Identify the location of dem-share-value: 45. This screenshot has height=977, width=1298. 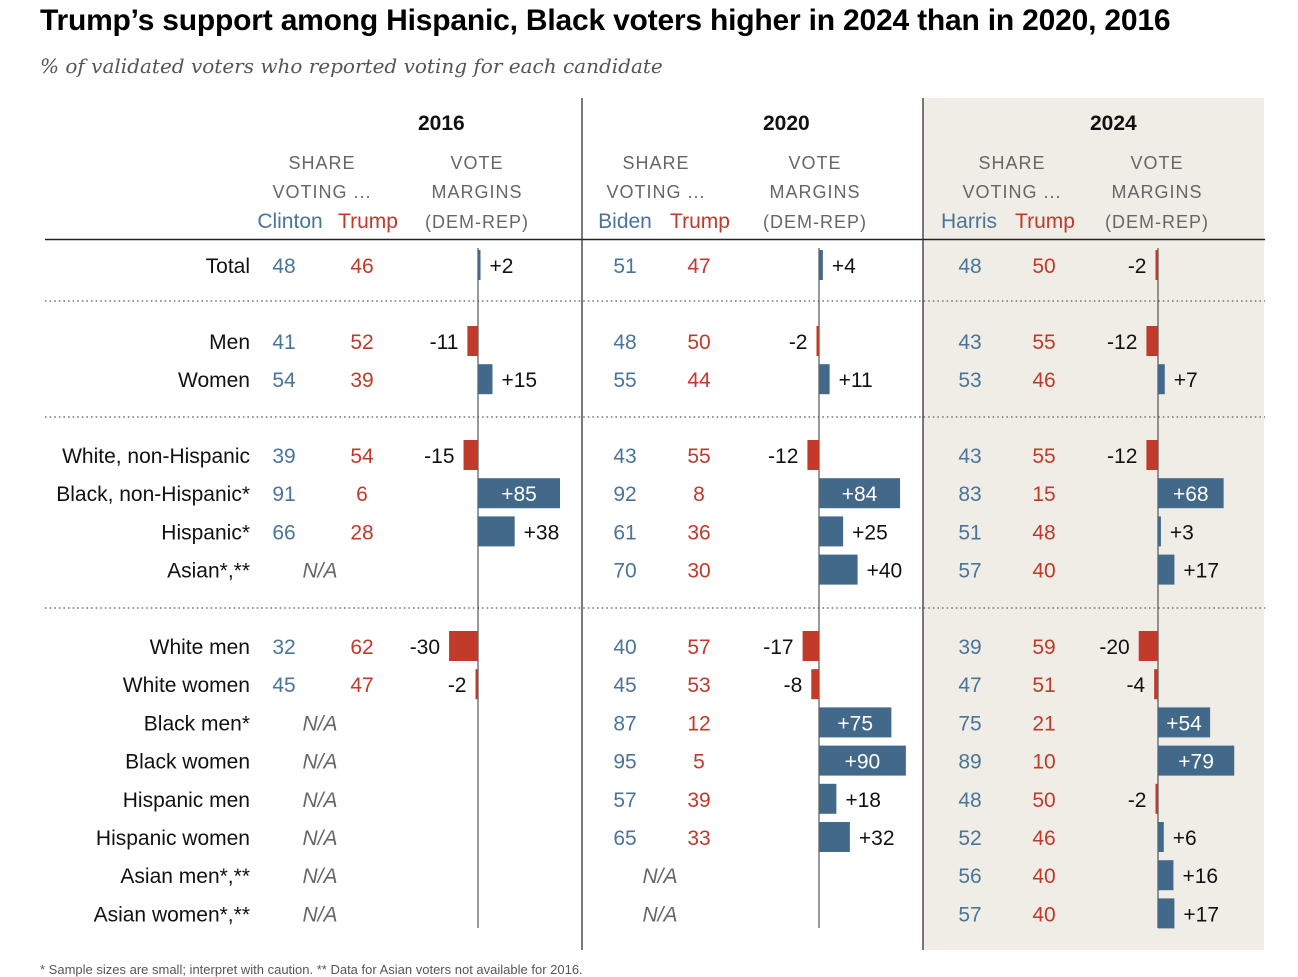
(283, 685).